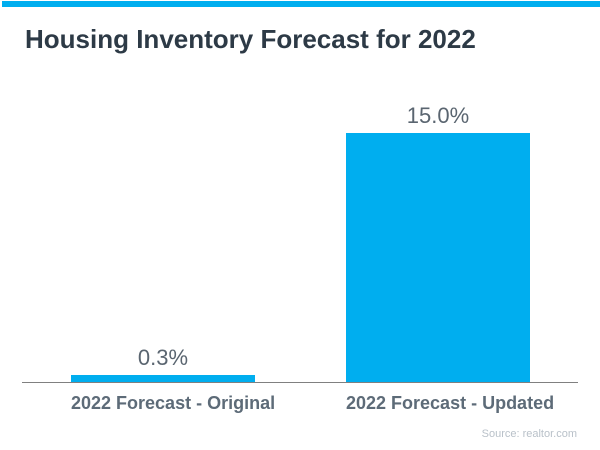 The image size is (600, 450). What do you see at coordinates (250, 39) in the screenshot?
I see `chart-title: Housing Inventory Forecast for 2022` at bounding box center [250, 39].